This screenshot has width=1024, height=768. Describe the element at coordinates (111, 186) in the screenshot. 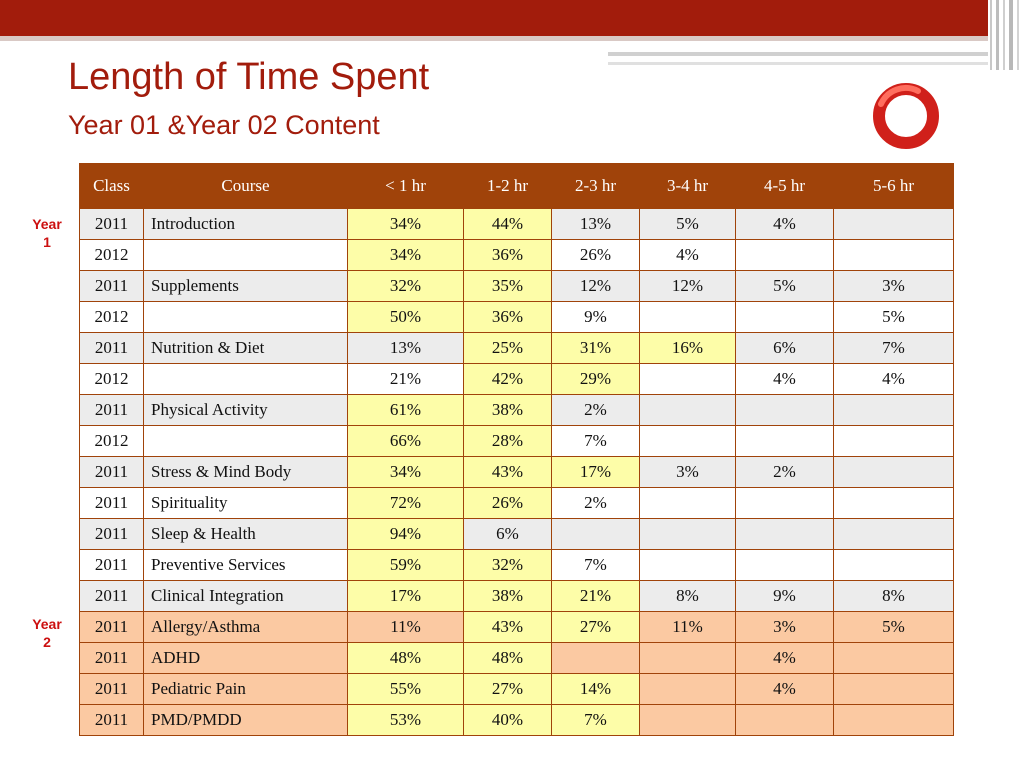

I see `column-header-class: Class` at that location.